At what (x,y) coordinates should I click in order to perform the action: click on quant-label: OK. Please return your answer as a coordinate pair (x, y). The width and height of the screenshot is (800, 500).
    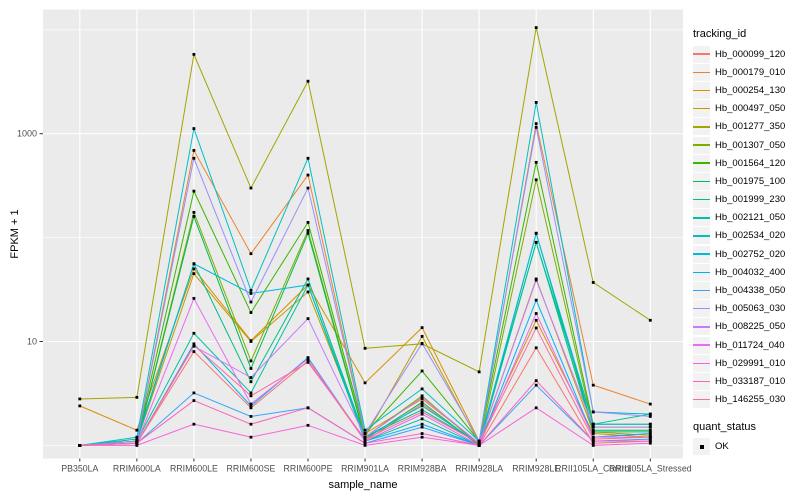
    Looking at the image, I should click on (722, 447).